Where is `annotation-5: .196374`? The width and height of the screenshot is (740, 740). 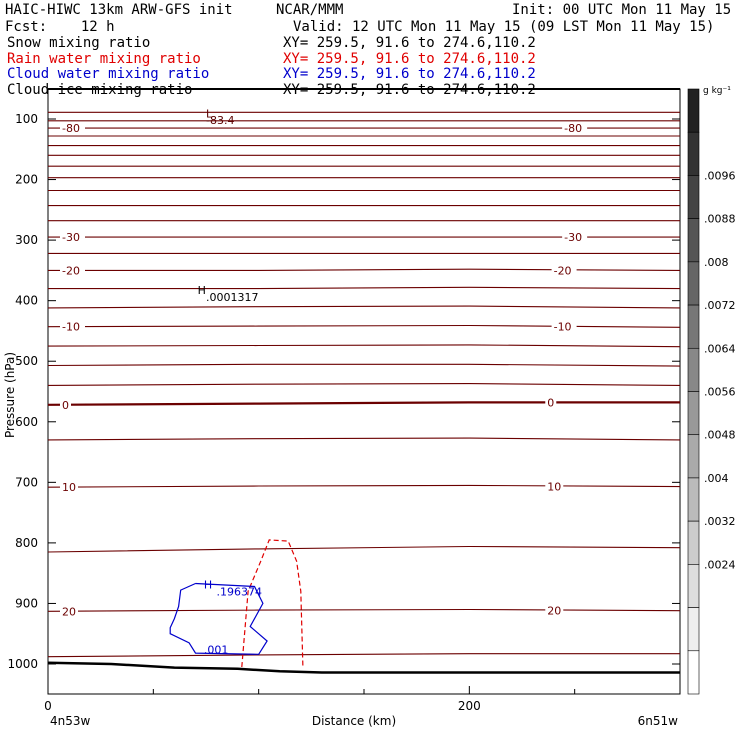
annotation-5: .196374 is located at coordinates (239, 591).